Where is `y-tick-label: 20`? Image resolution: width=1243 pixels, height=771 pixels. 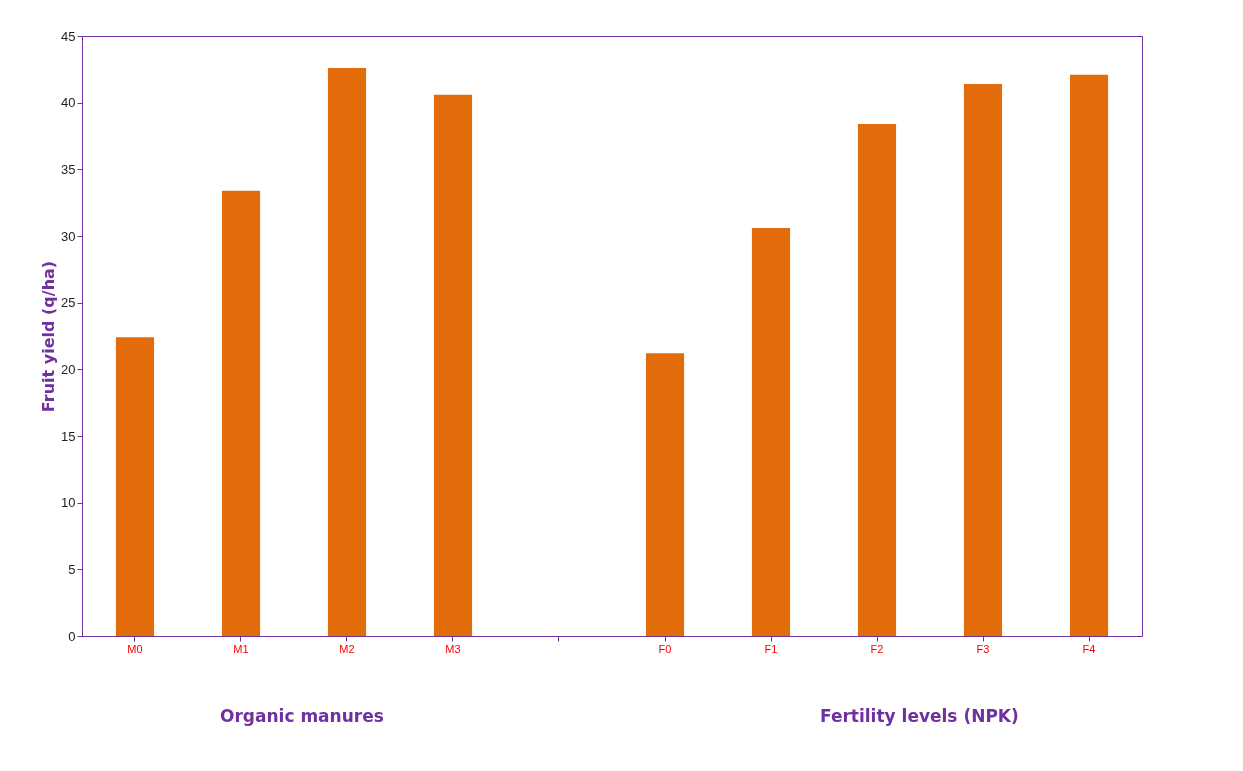 y-tick-label: 20 is located at coordinates (68, 369).